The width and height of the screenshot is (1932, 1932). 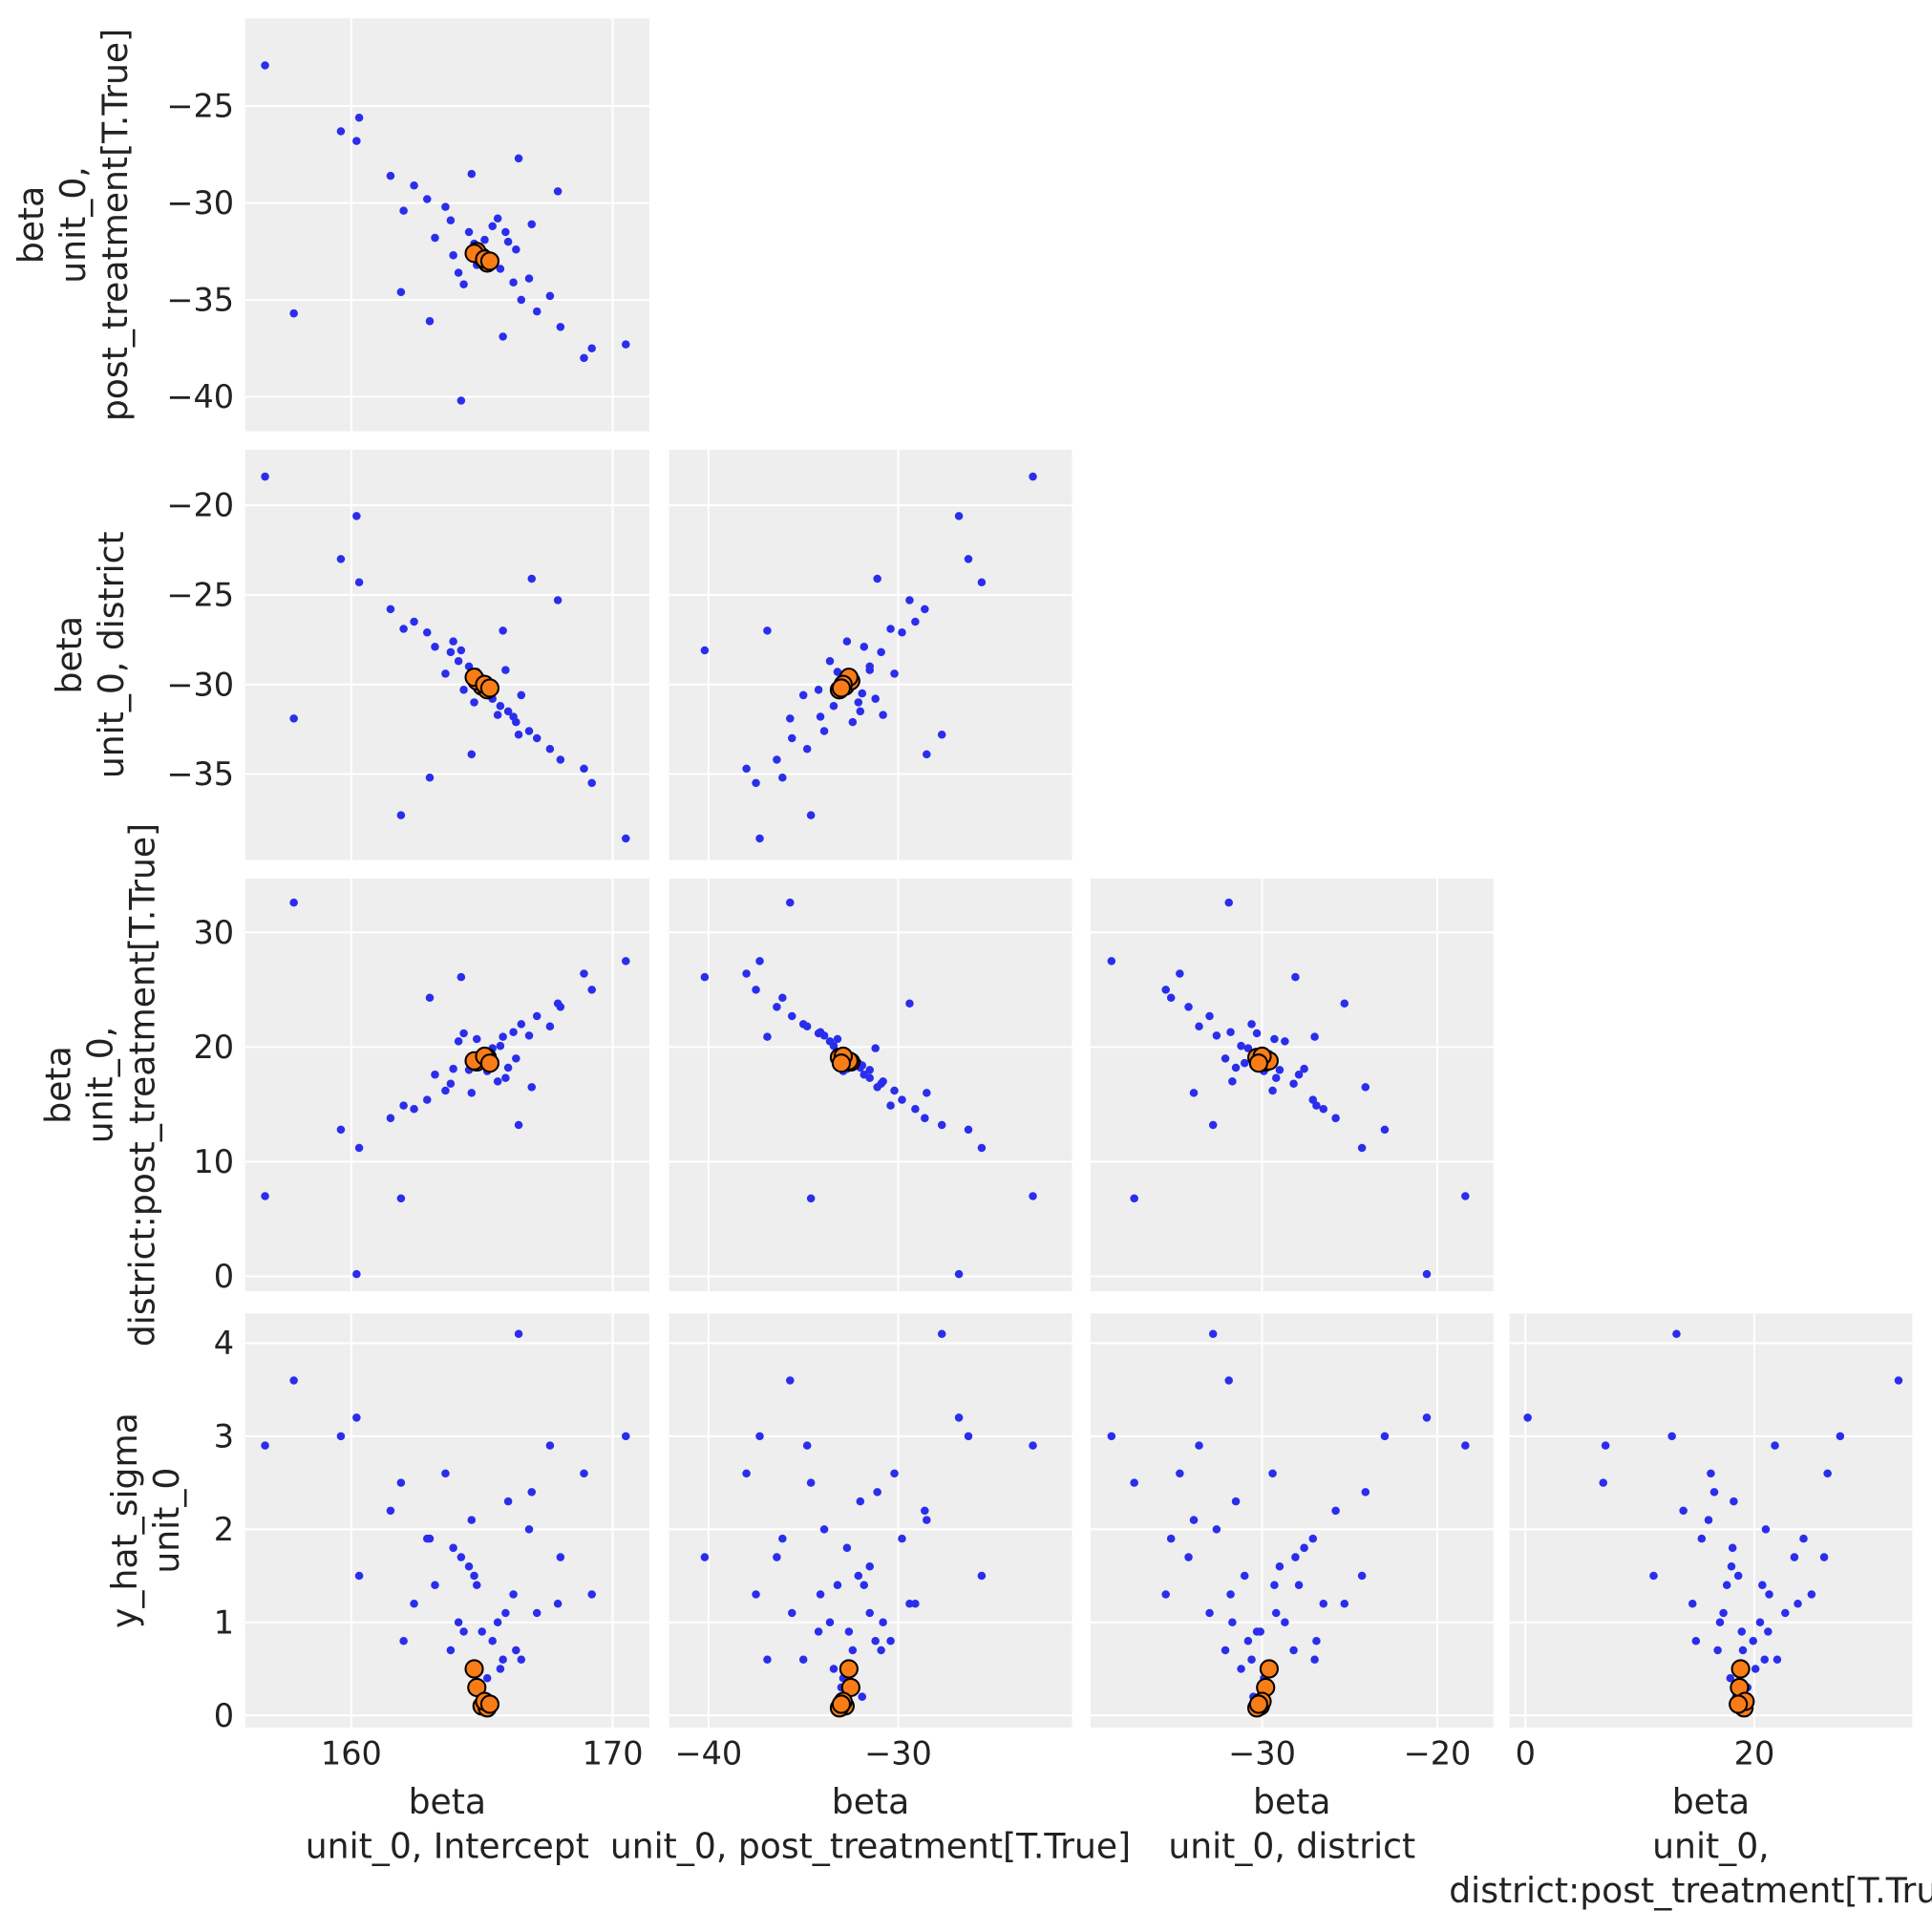 I want to click on x-tick-label: 20, so click(x=1754, y=1754).